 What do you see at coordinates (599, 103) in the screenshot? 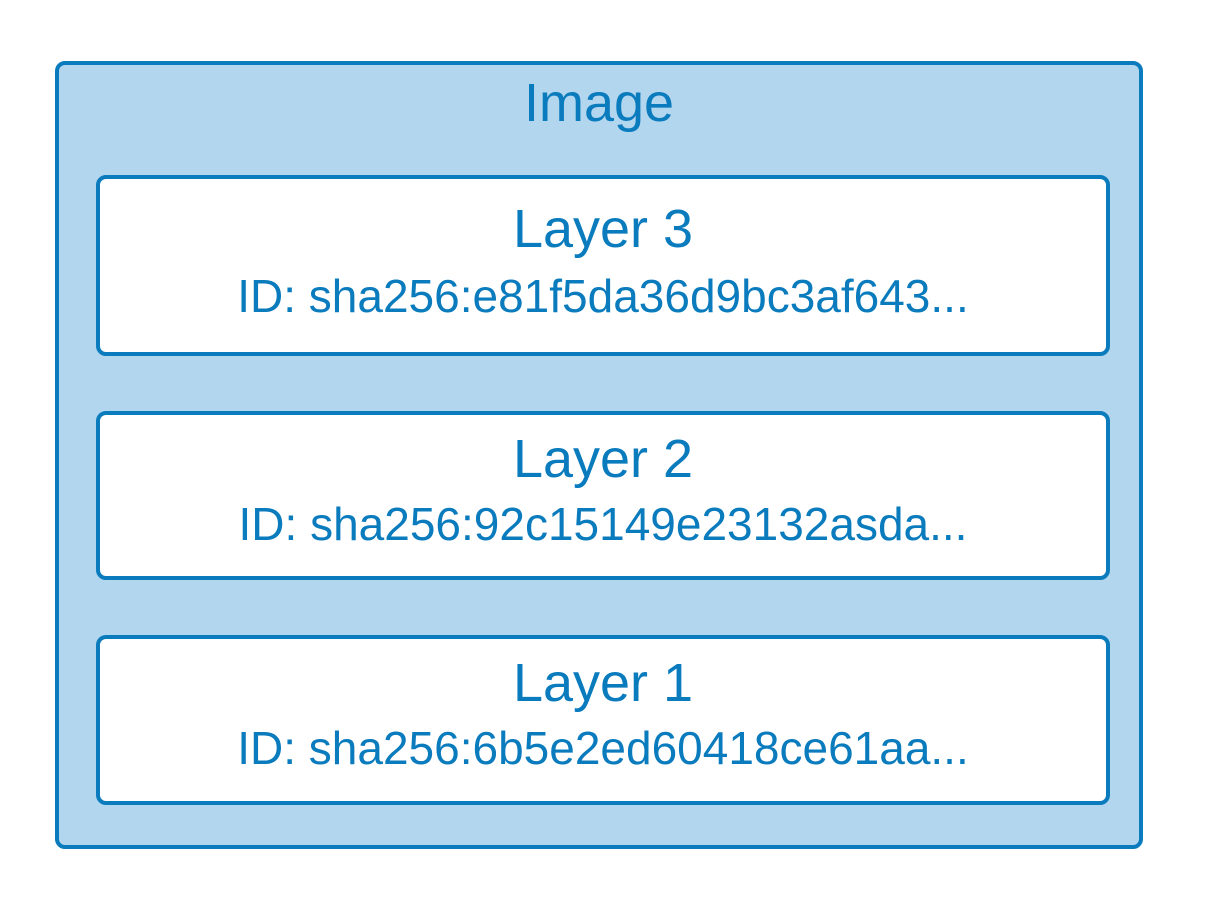
I see `image-title: Image` at bounding box center [599, 103].